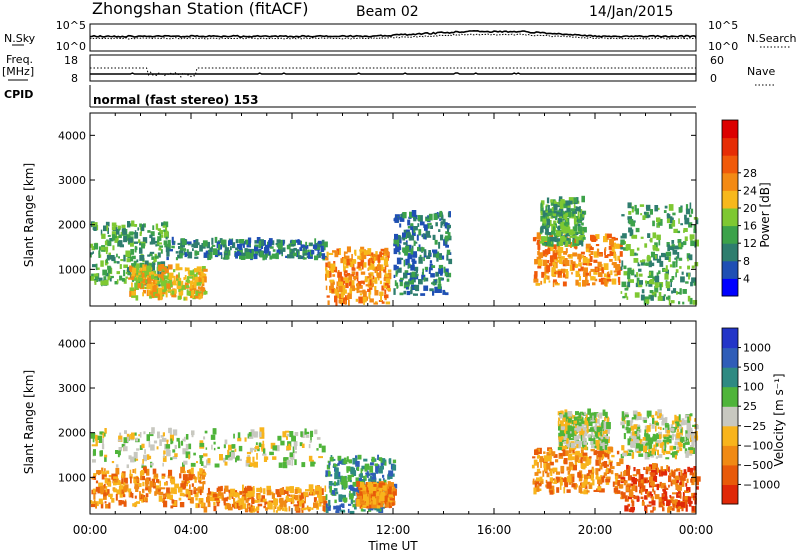  What do you see at coordinates (29, 422) in the screenshot?
I see `velocity-ylabel: Slant Range [km]` at bounding box center [29, 422].